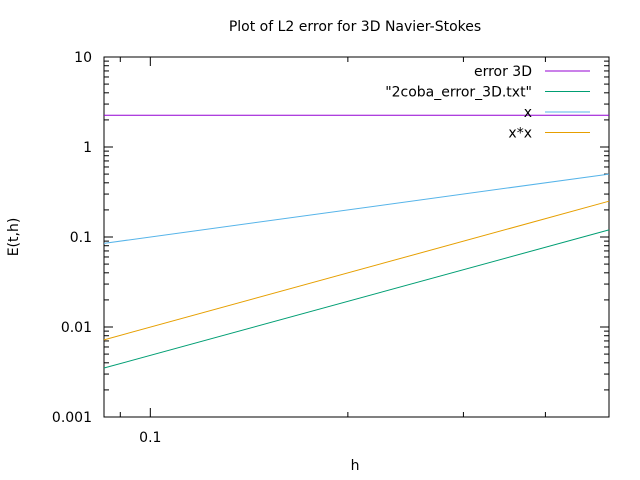  What do you see at coordinates (14, 237) in the screenshot?
I see `y-axis-label: E(t,h)` at bounding box center [14, 237].